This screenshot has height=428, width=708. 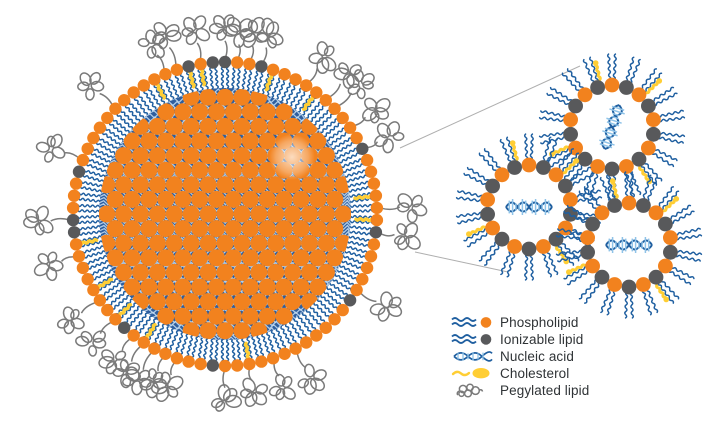 What do you see at coordinates (535, 373) in the screenshot?
I see `legend-label: Cholesterol` at bounding box center [535, 373].